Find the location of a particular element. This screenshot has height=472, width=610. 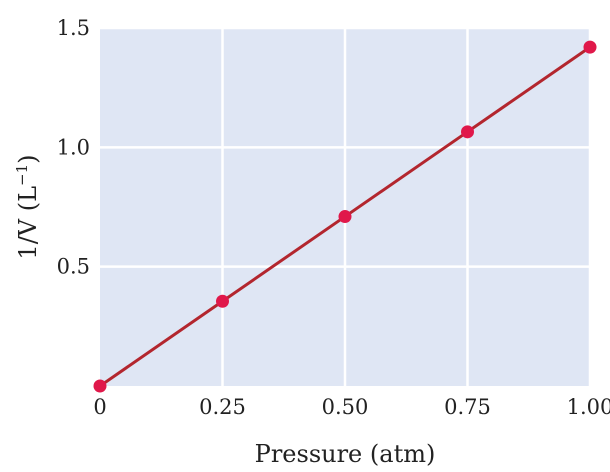

x-axis-title: Pressure (atm) is located at coordinates (345, 454).